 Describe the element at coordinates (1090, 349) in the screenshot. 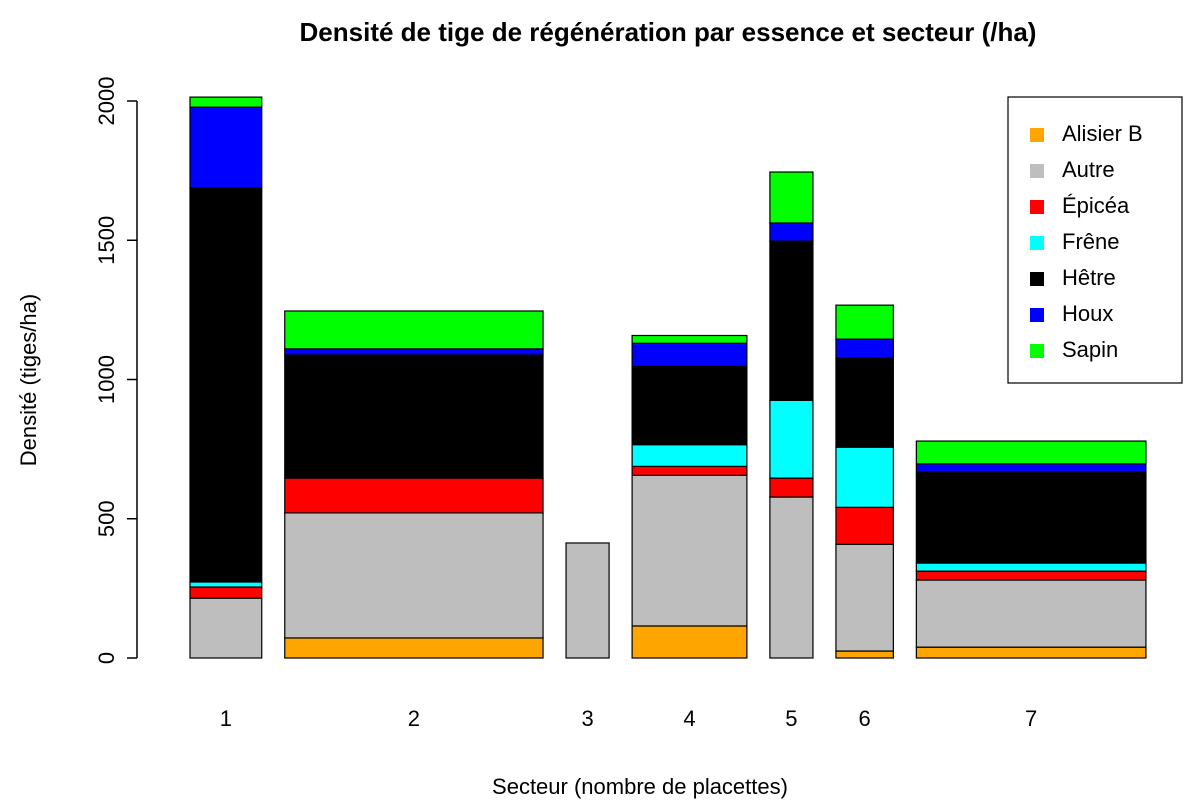

I see `legend-label: Sapin` at that location.